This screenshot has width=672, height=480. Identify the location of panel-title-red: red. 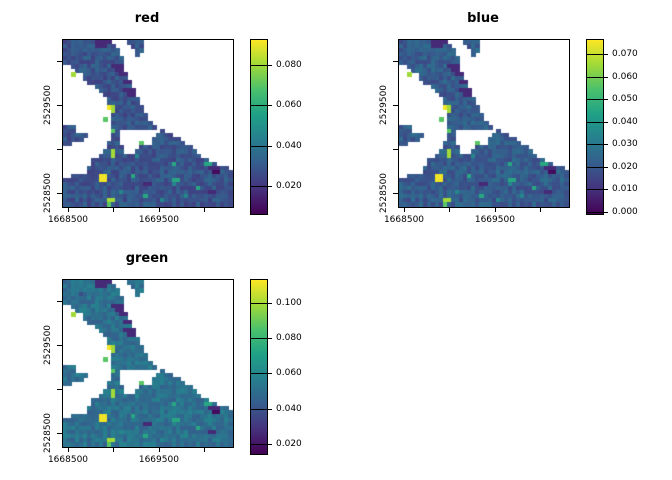
(147, 18).